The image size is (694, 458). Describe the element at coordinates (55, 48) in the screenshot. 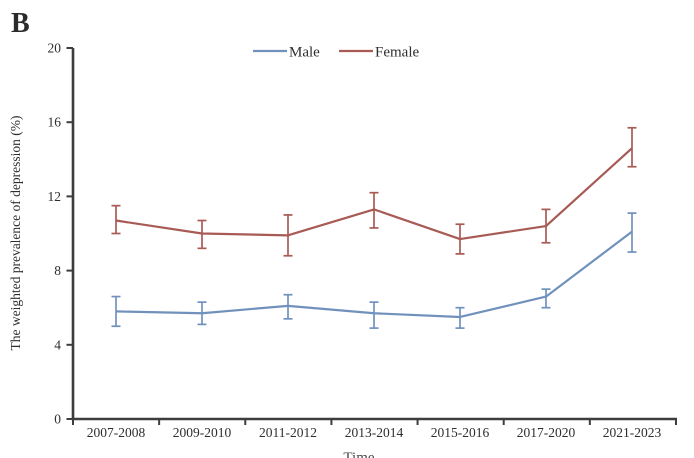

I see `y-tick-label: 20` at that location.